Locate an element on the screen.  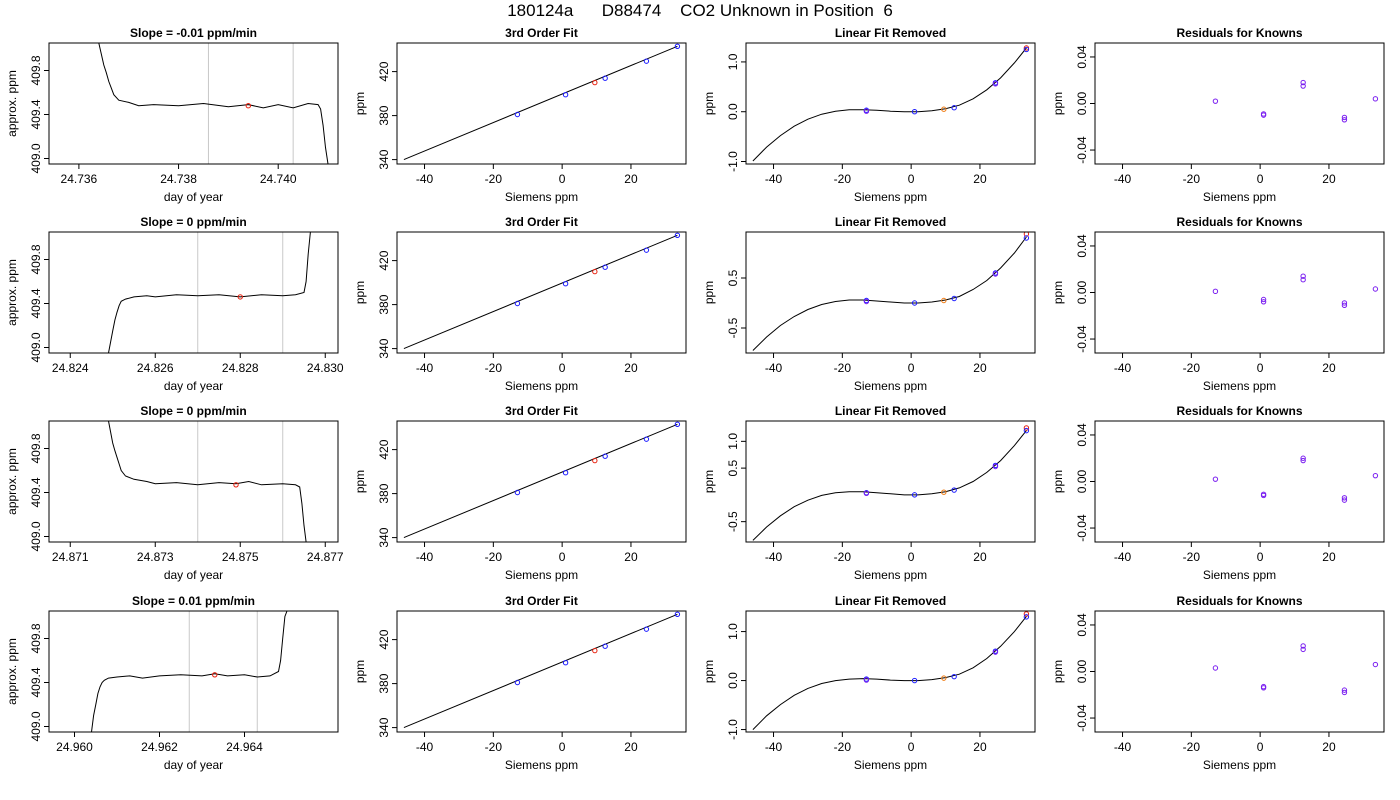
y-tick-label: 409.0 is located at coordinates (36, 536).